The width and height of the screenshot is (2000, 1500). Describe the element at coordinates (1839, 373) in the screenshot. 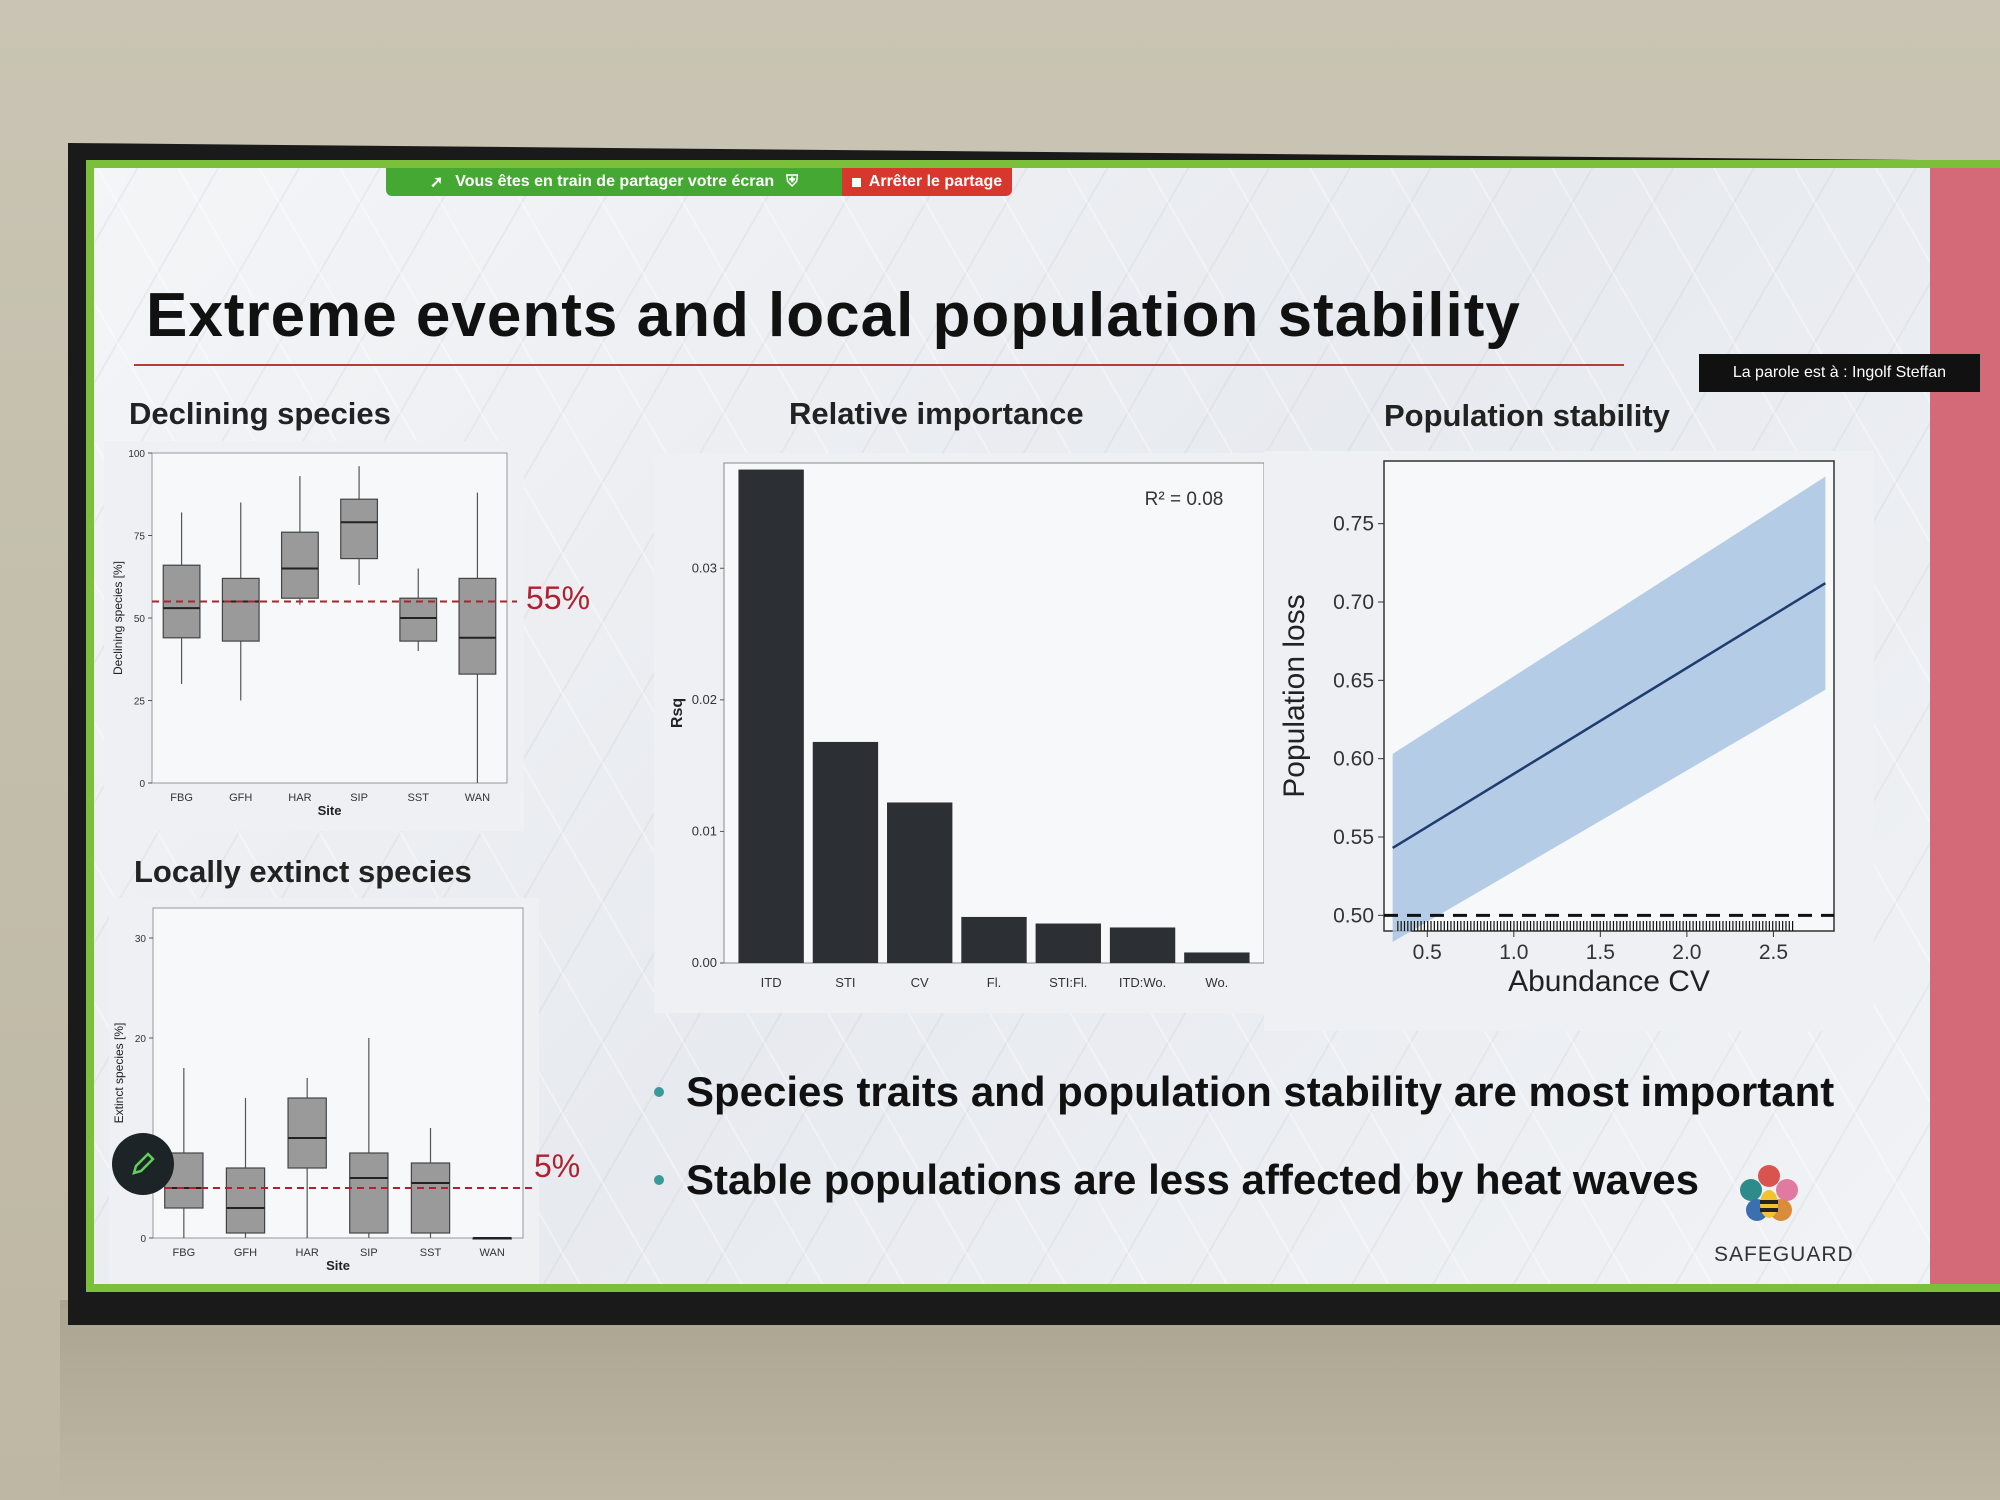

I see `active-speaker-label: La parole est à : Ingolf Steffan` at that location.